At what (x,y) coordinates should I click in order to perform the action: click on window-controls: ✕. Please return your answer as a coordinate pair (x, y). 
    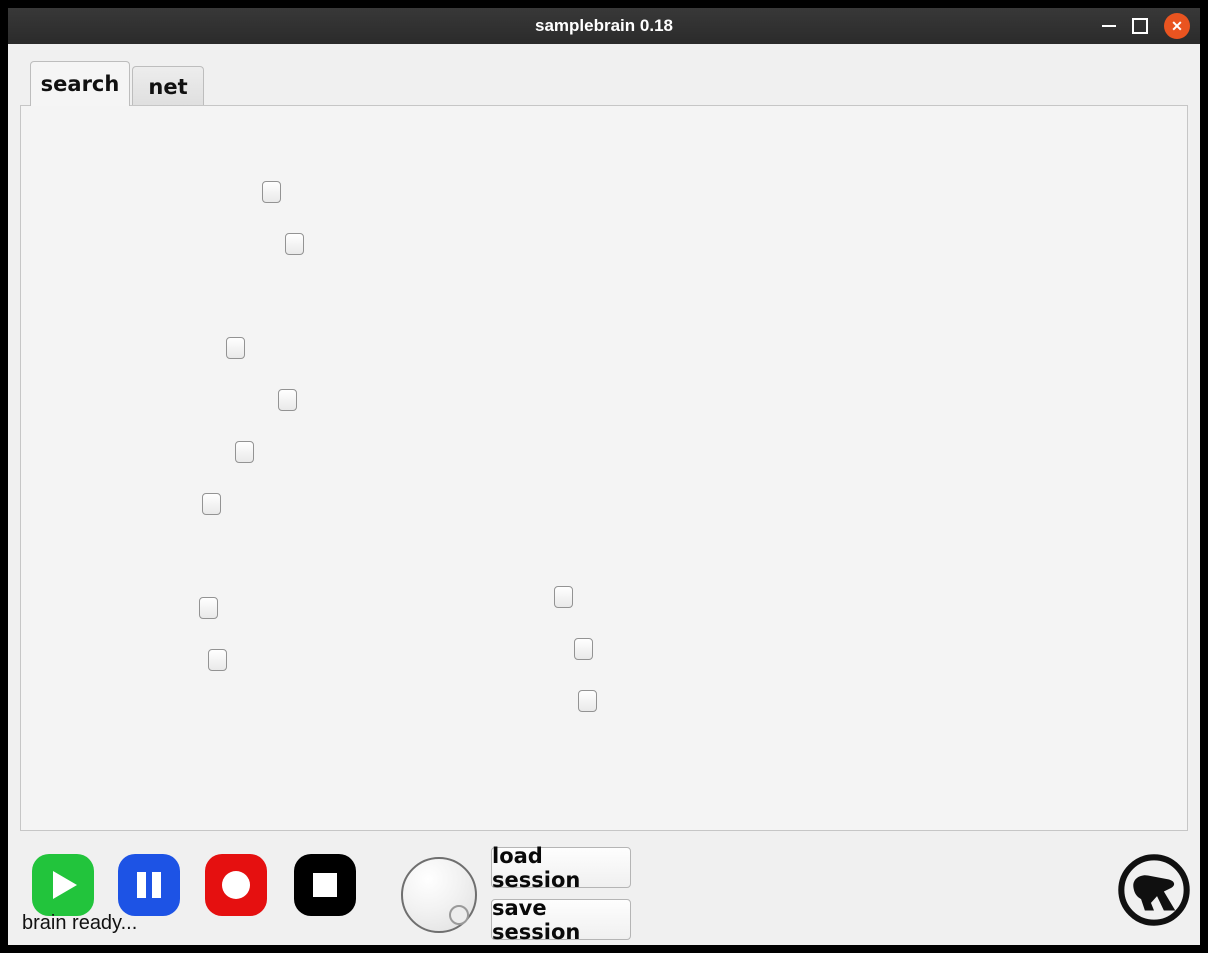
    Looking at the image, I should click on (1146, 26).